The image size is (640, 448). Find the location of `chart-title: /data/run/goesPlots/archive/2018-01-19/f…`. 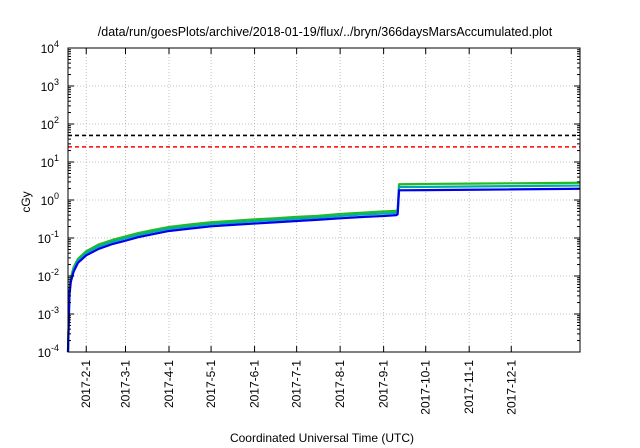

chart-title: /data/run/goesPlots/archive/2018-01-19/f… is located at coordinates (325, 32).